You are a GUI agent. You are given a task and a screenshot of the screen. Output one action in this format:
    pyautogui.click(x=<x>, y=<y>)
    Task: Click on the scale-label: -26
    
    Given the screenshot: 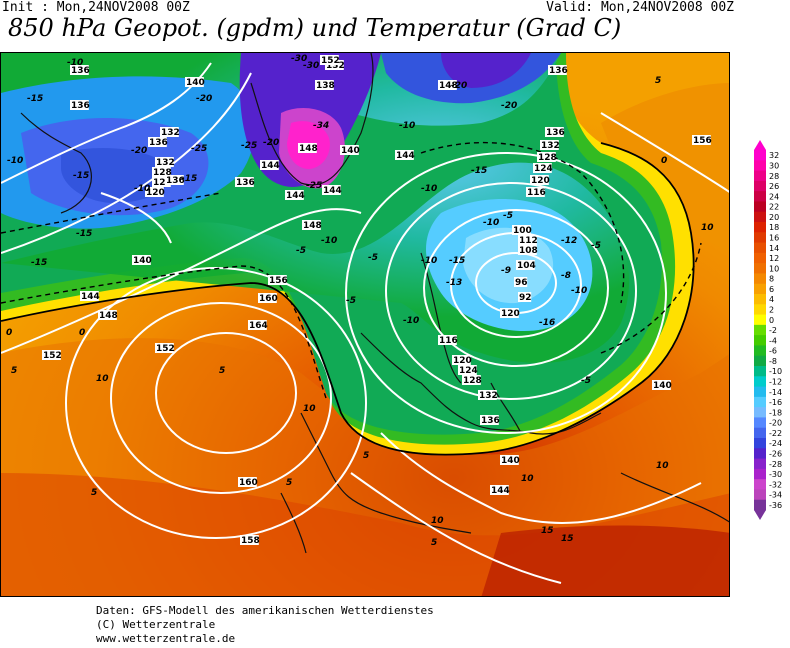 What is the action you would take?
    pyautogui.click(x=775, y=454)
    